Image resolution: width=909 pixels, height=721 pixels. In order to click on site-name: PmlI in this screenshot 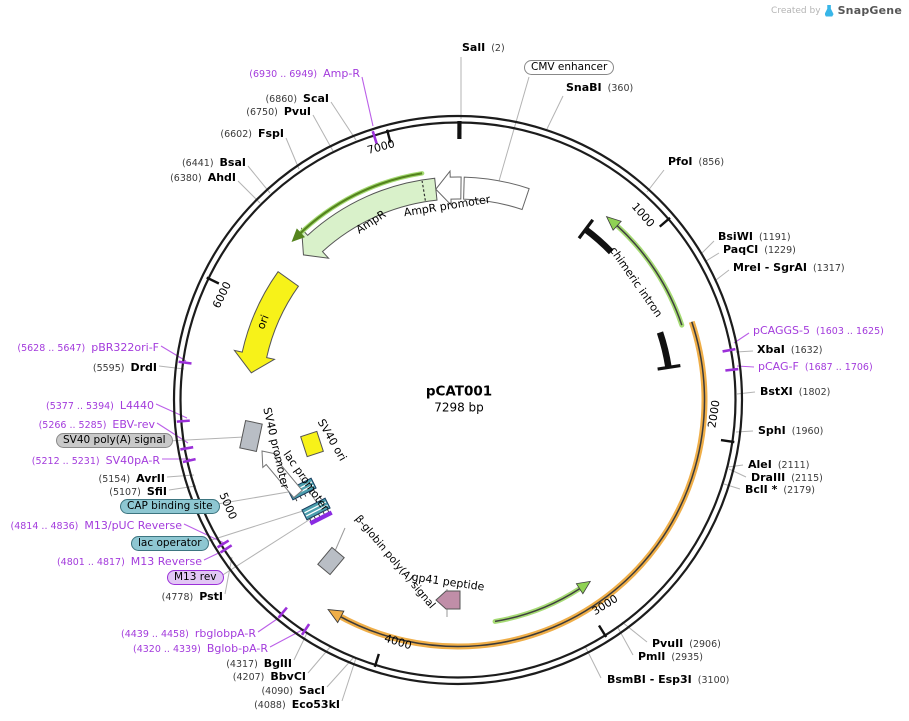, I will do `click(652, 656)`.